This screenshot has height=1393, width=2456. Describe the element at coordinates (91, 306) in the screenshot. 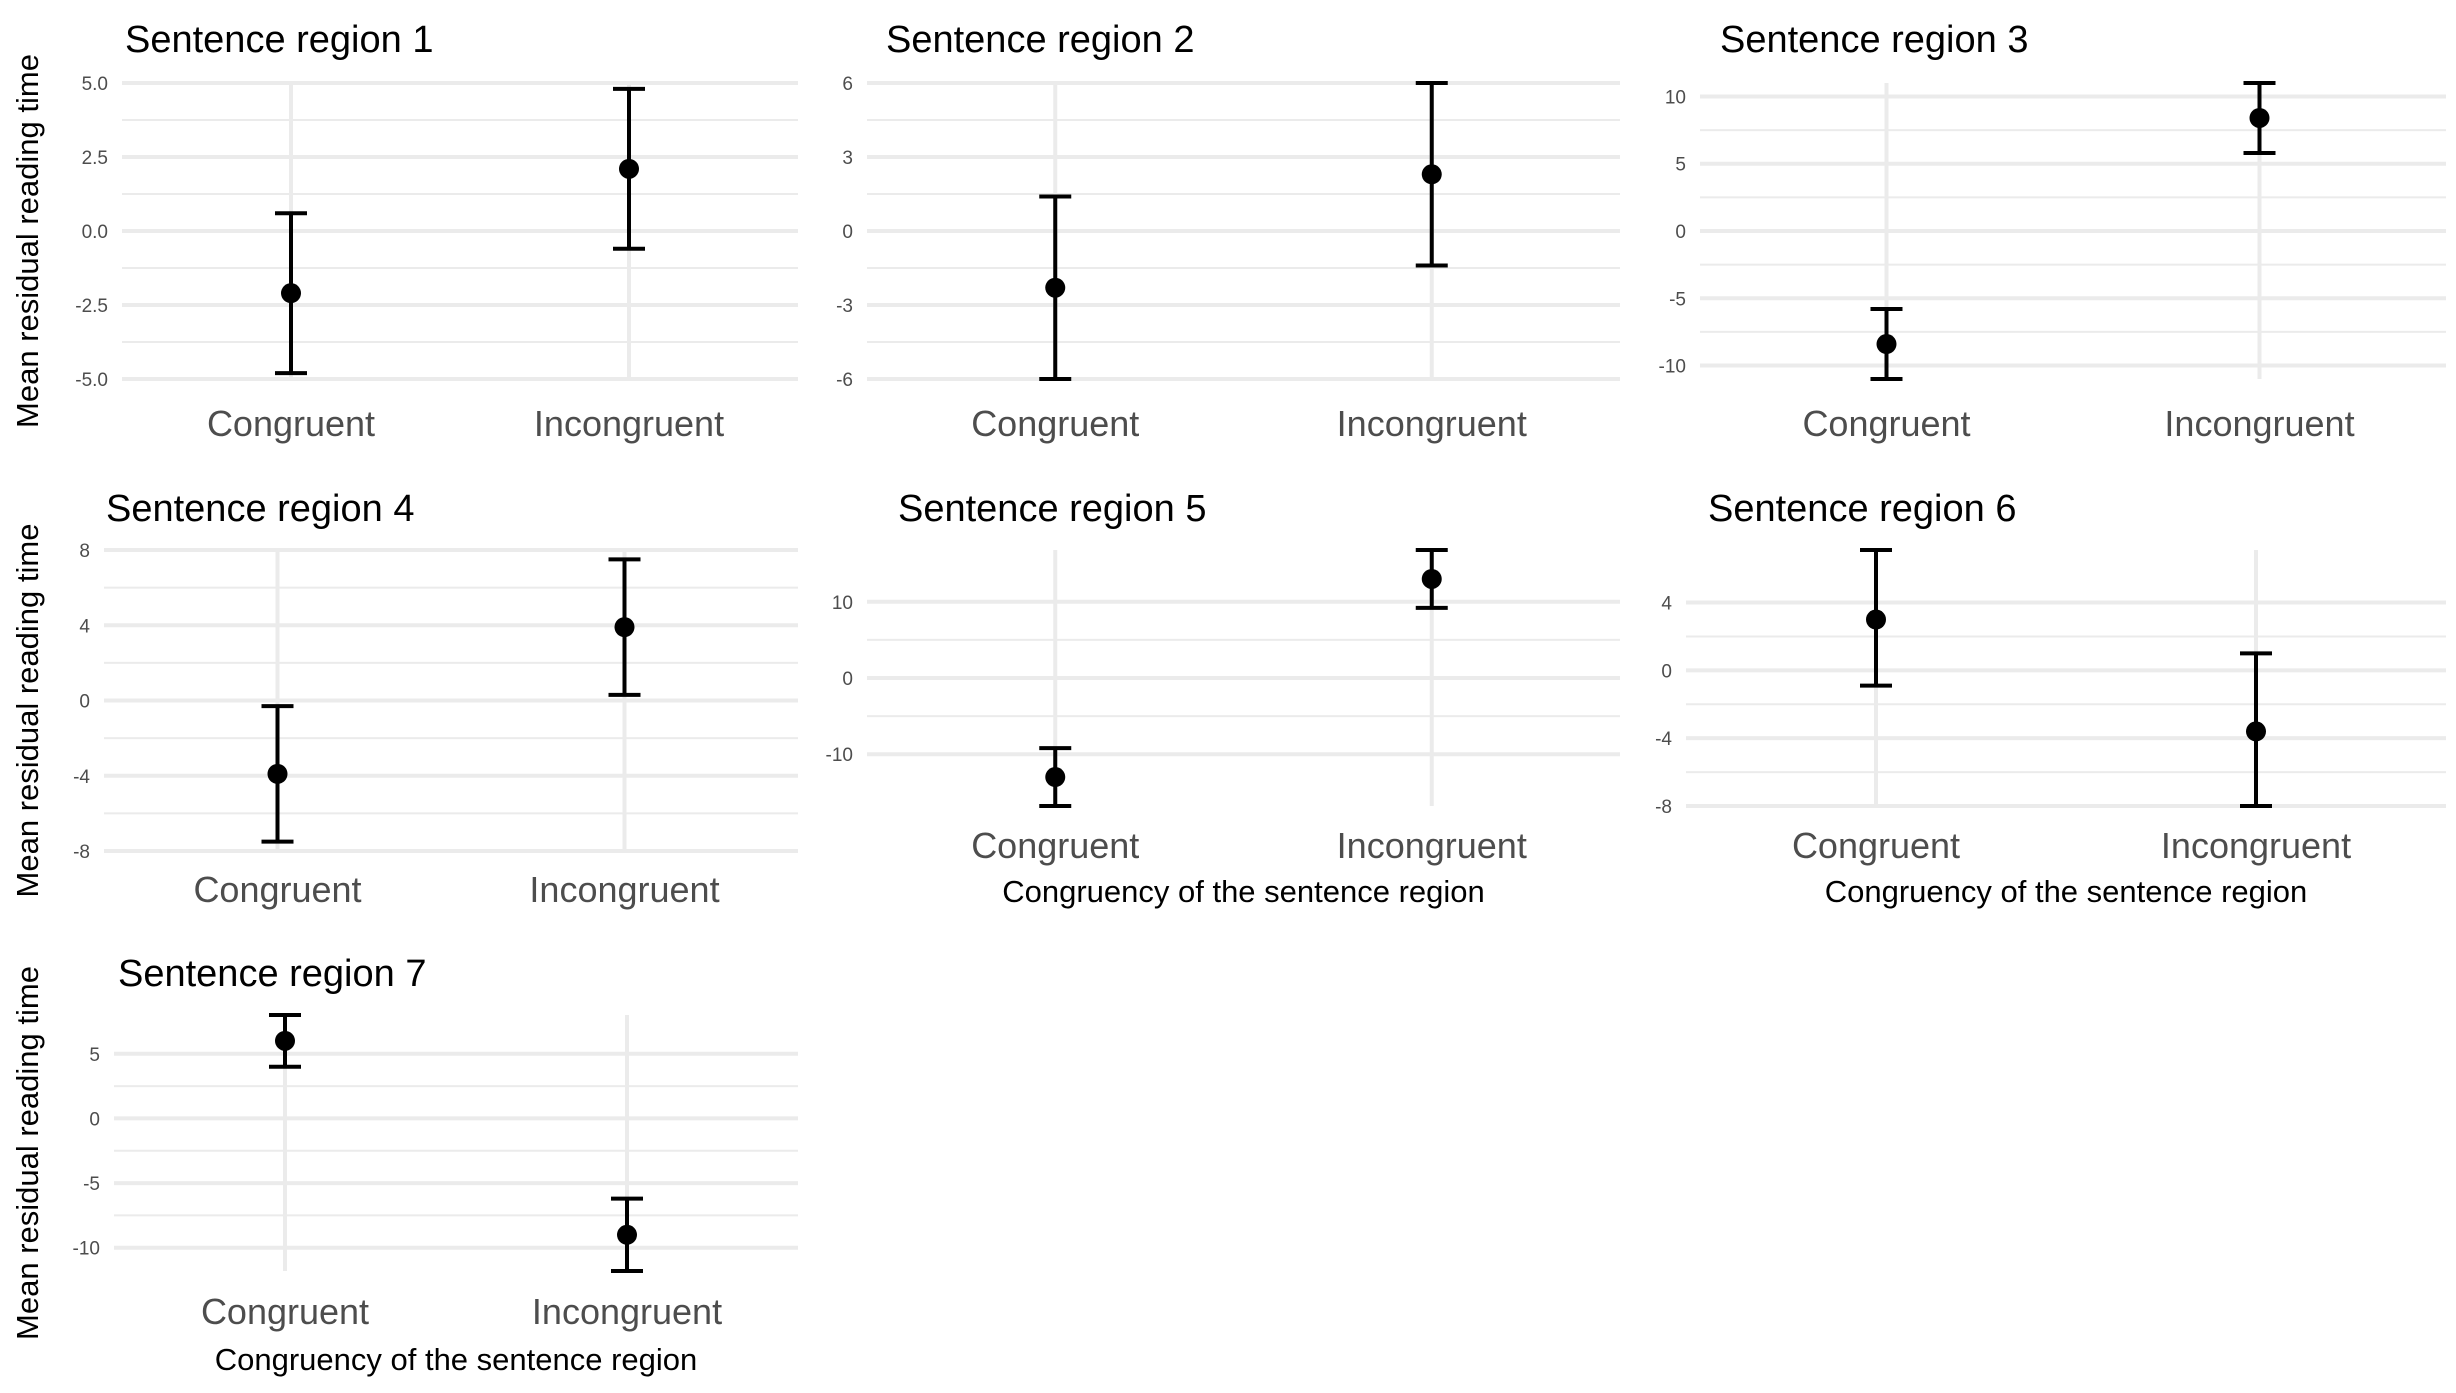

I see `y-tick-label: -2.5` at that location.